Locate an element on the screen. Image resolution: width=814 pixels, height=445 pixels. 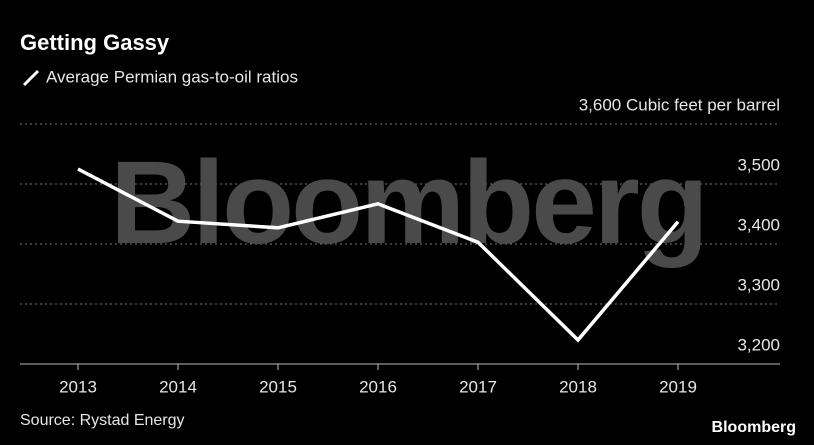
y-tick-label: 3,500 is located at coordinates (758, 164).